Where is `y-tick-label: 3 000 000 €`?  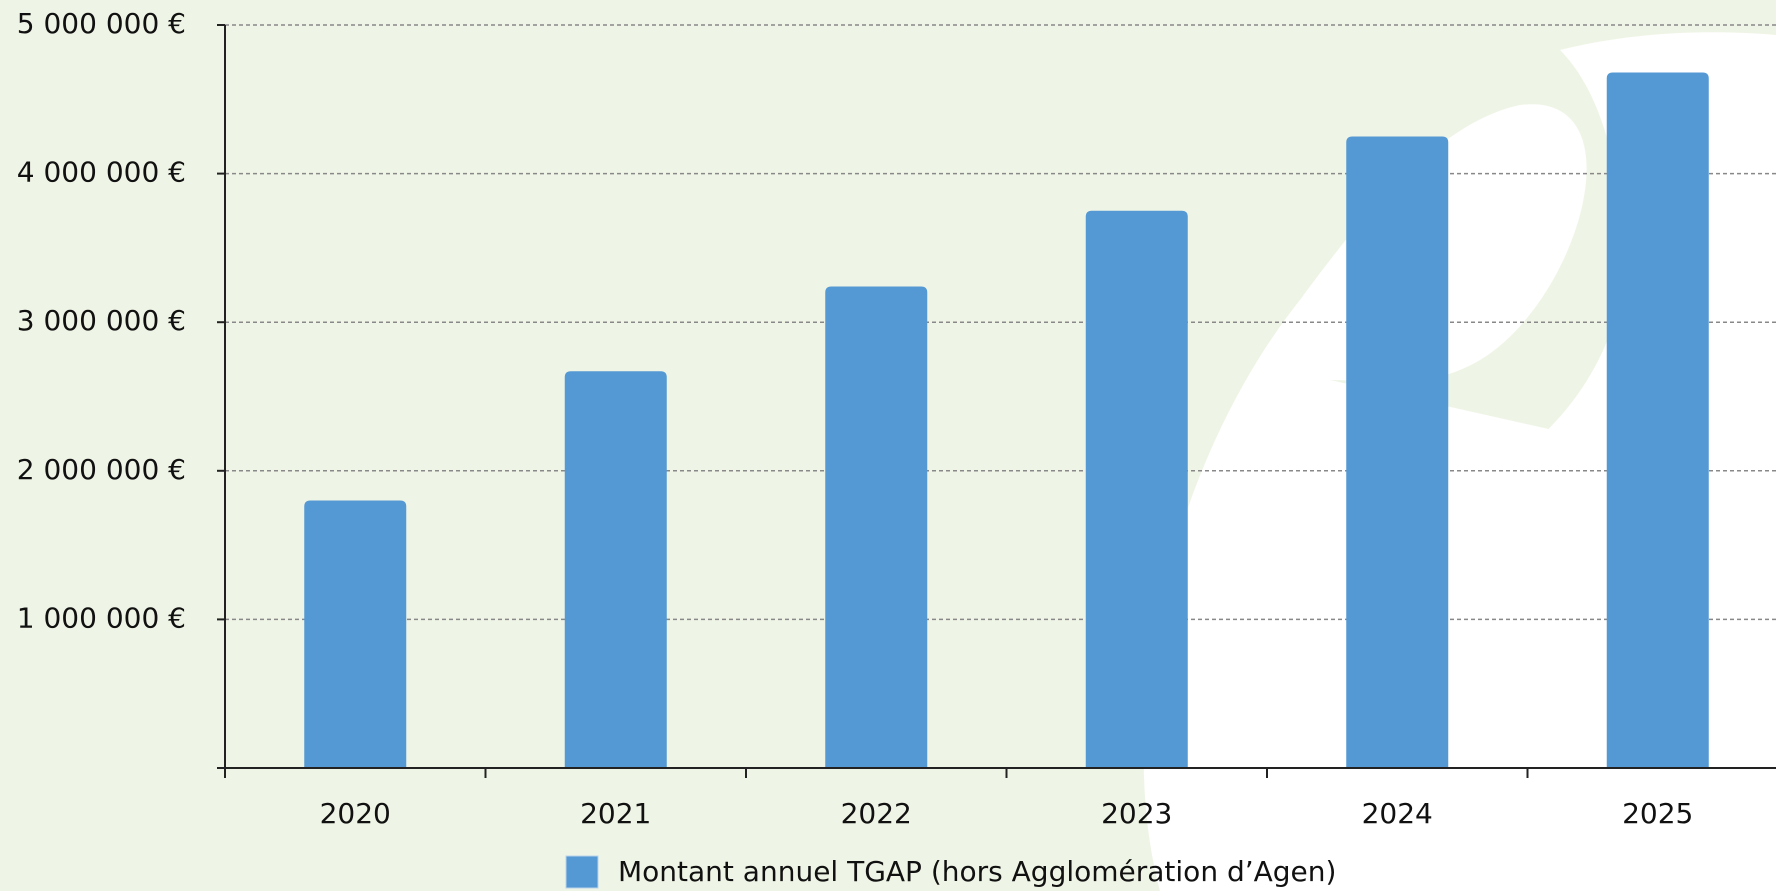
y-tick-label: 3 000 000 € is located at coordinates (101, 320).